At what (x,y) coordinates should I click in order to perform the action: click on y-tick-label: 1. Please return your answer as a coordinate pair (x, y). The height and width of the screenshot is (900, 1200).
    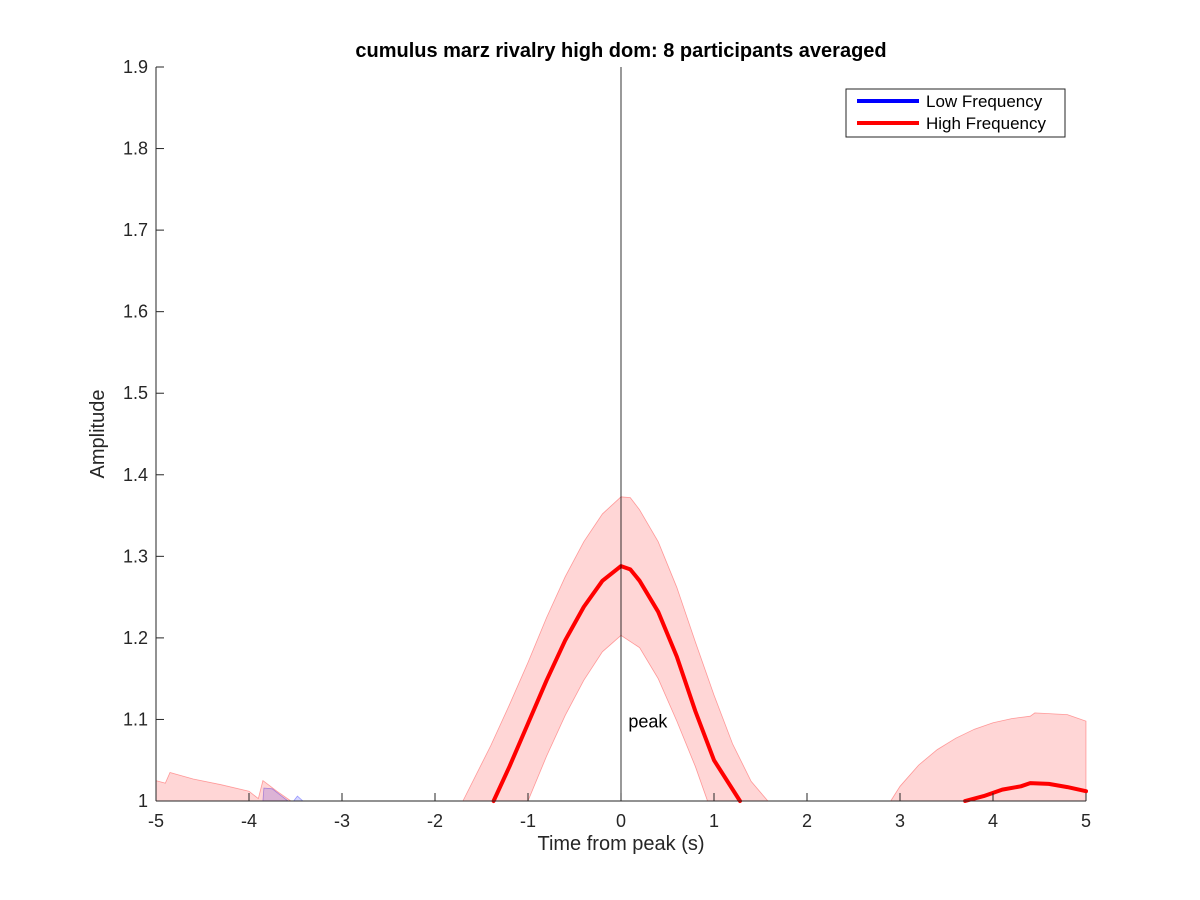
    Looking at the image, I should click on (143, 801).